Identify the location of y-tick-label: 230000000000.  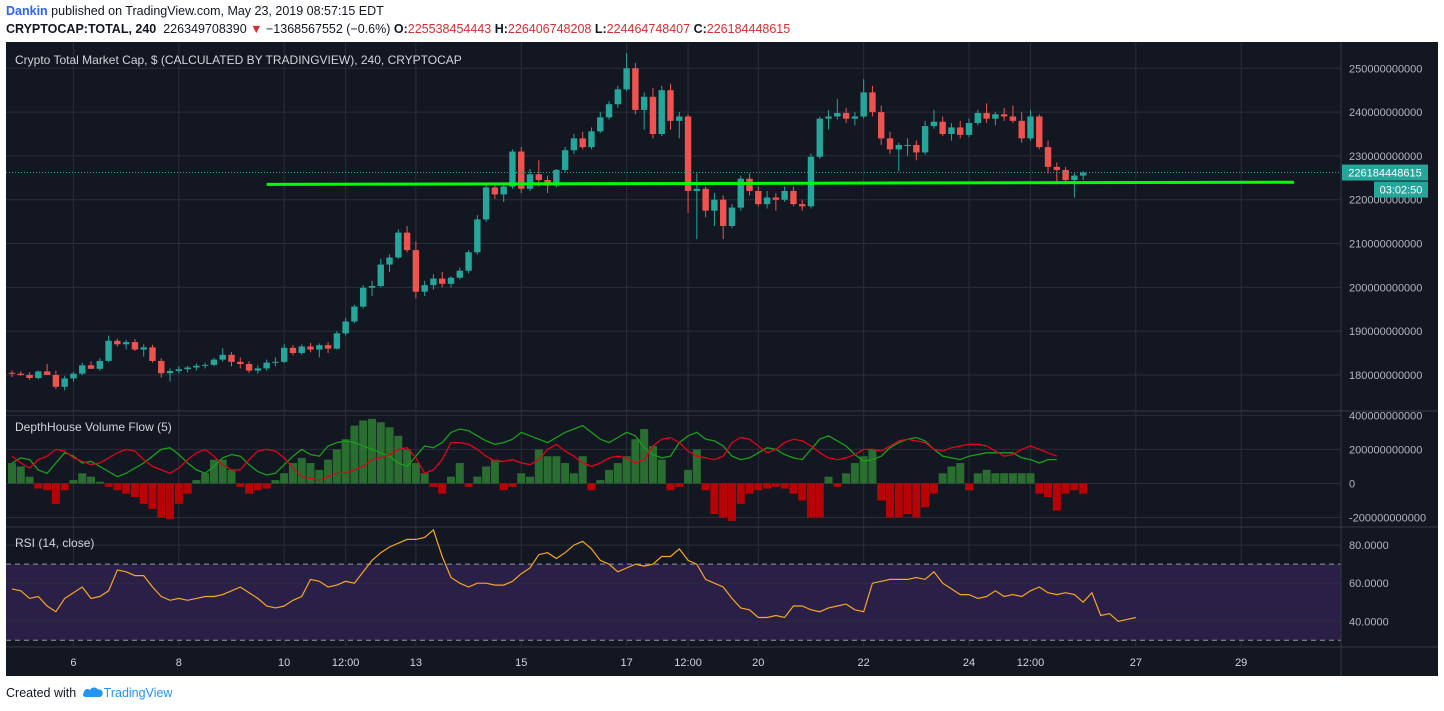
(1385, 157).